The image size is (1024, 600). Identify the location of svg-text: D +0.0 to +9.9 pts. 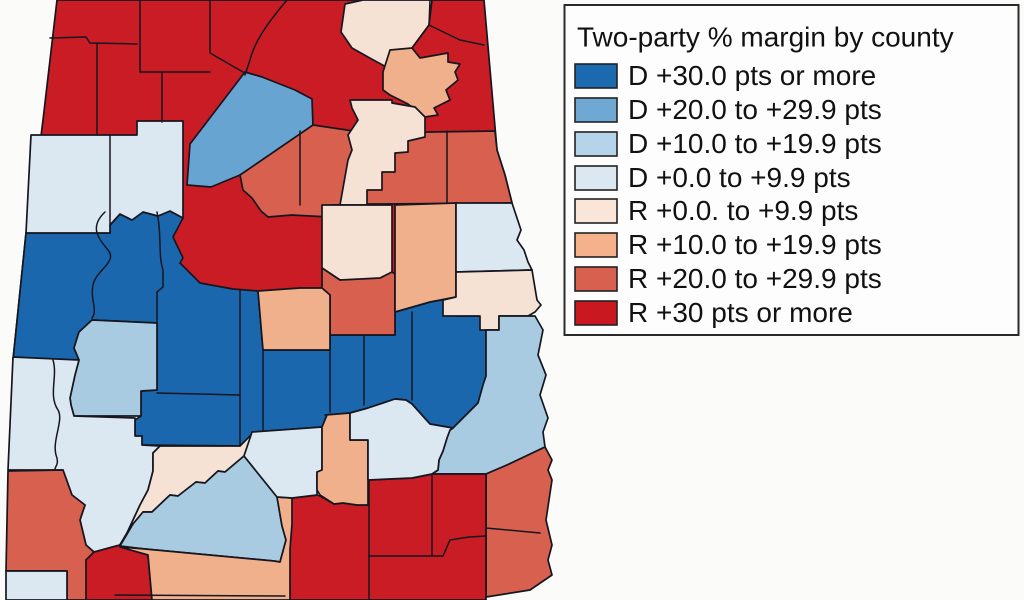
(739, 177).